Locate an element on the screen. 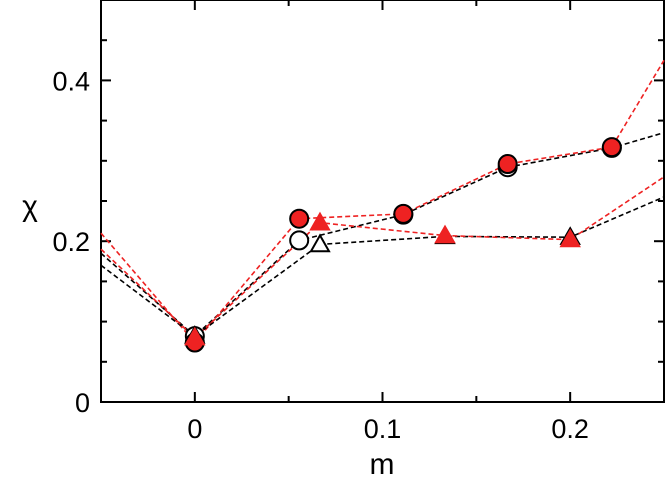  y-tick-label: 0.4 is located at coordinates (71, 81).